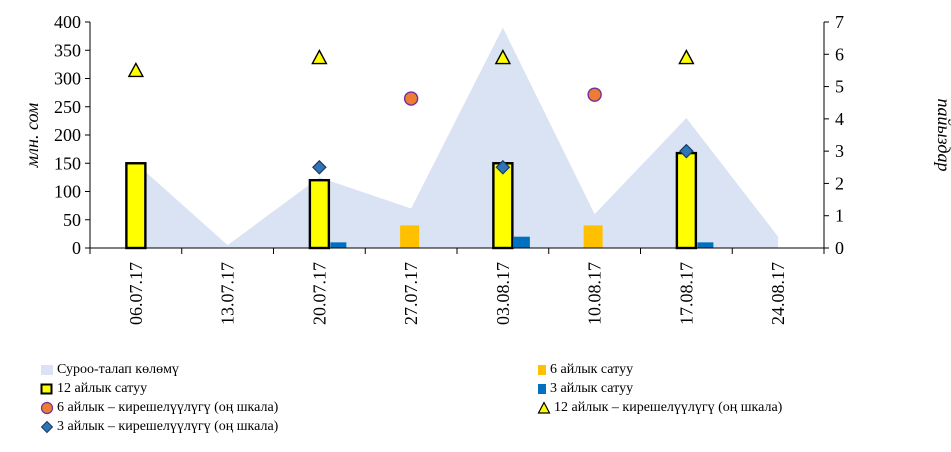 The image size is (951, 452). I want to click on legend-item-3m-sales: 3 айлык сатуу, so click(585, 388).